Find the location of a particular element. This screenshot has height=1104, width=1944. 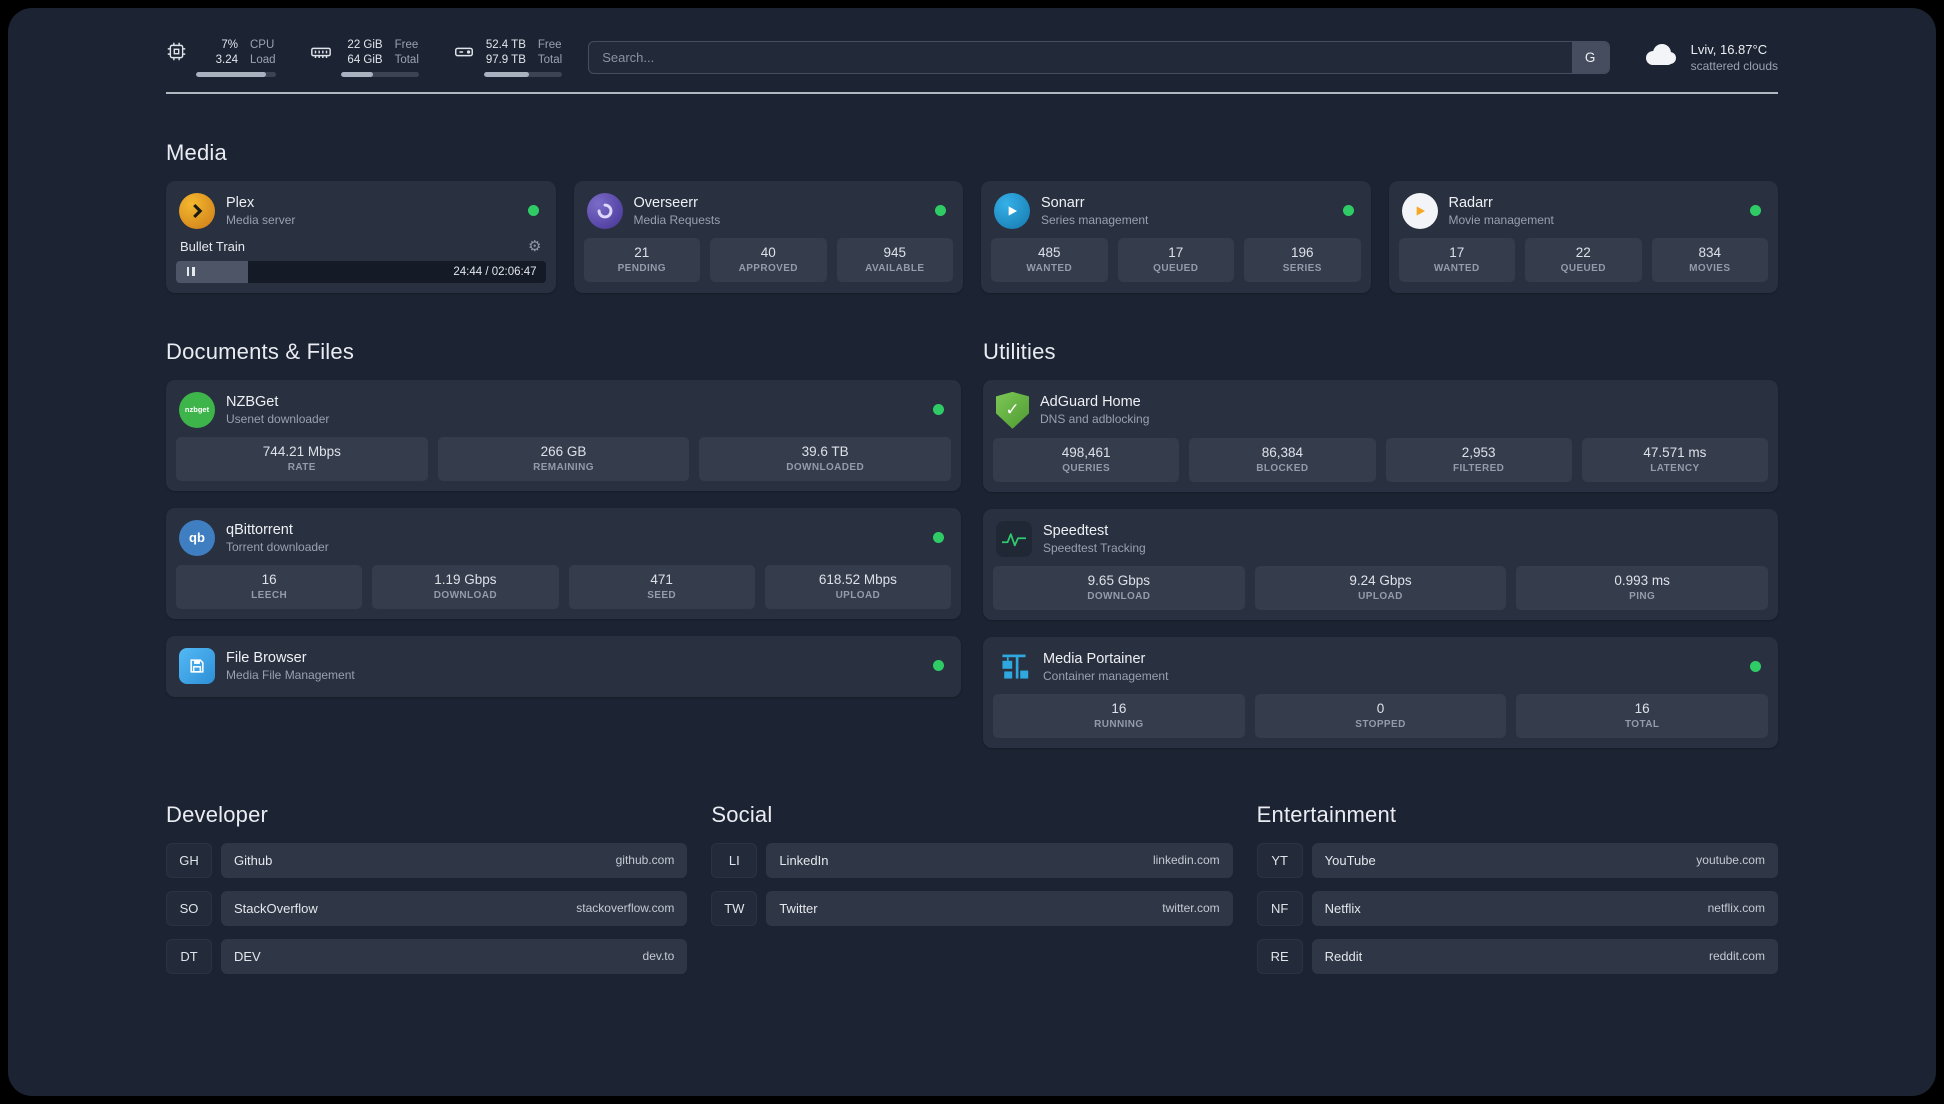

stat-movies: 834 MOVIES is located at coordinates (1709, 259).